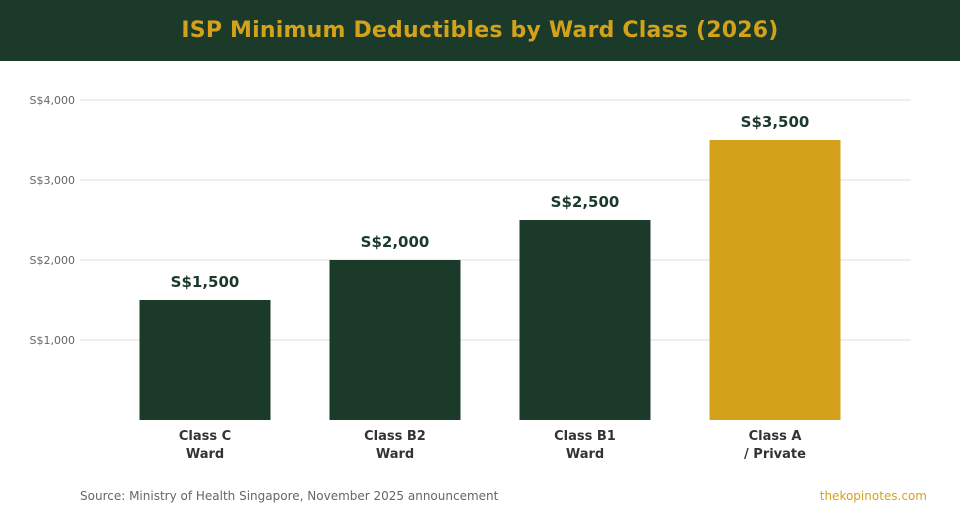 This screenshot has height=520, width=960. I want to click on x-tick-label: Class B2, so click(395, 436).